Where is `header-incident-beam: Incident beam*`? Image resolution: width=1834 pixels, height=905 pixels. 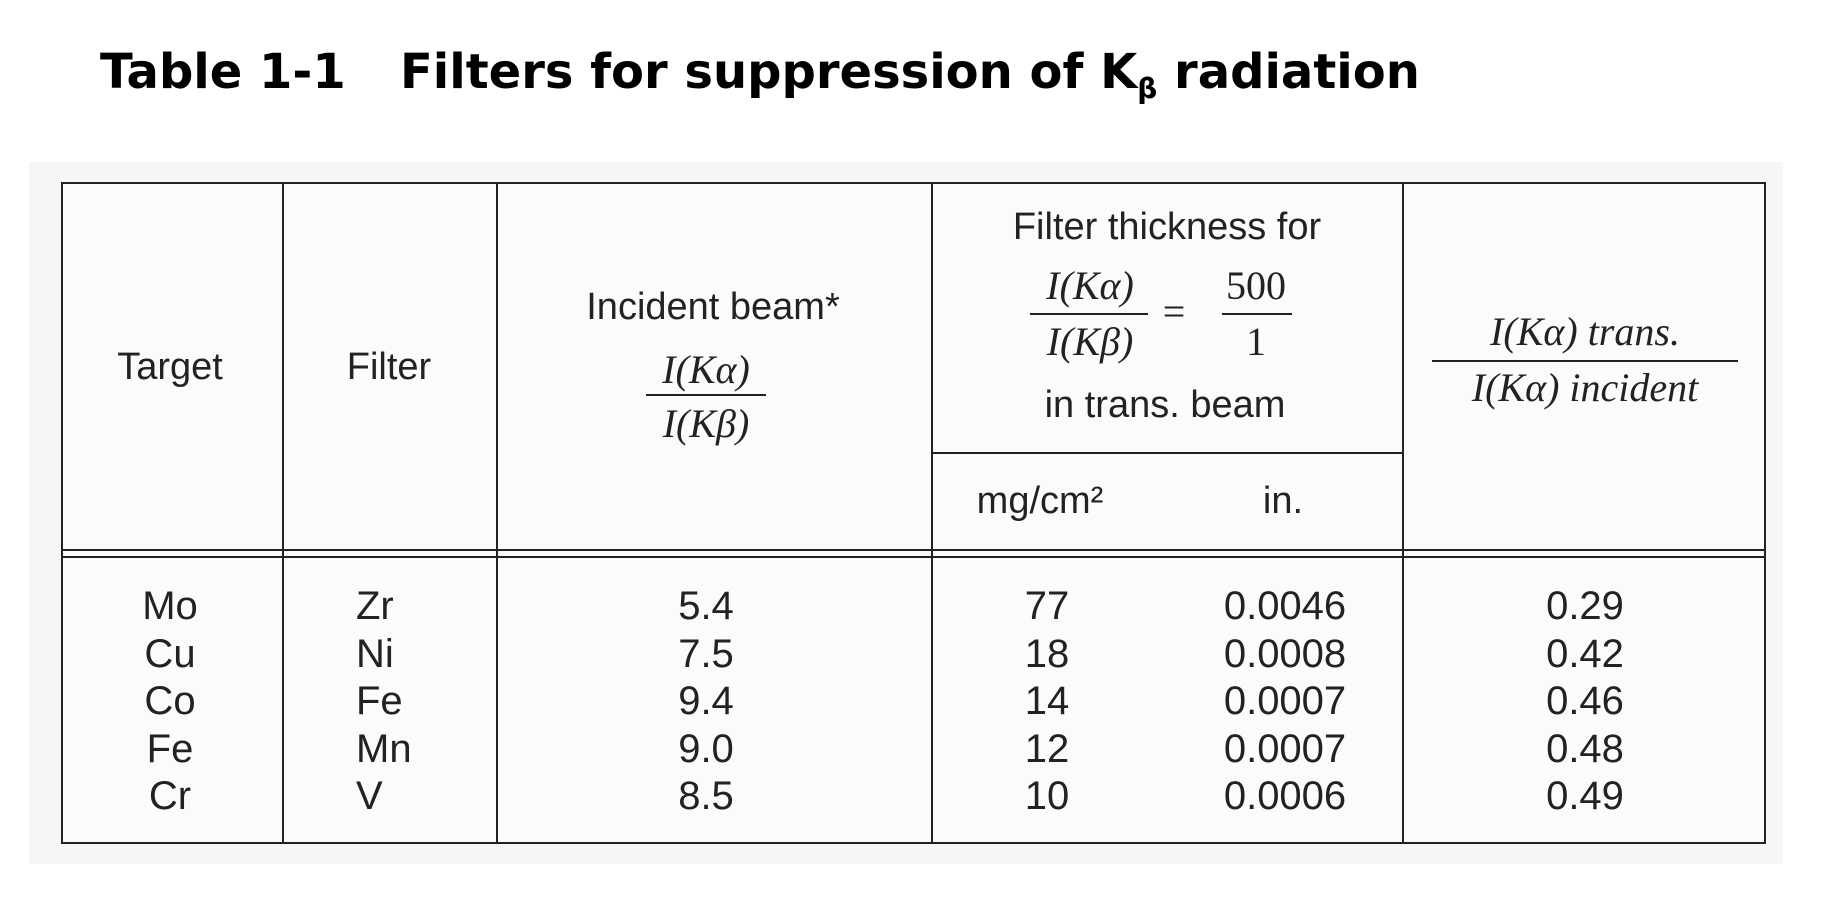 header-incident-beam: Incident beam* is located at coordinates (713, 307).